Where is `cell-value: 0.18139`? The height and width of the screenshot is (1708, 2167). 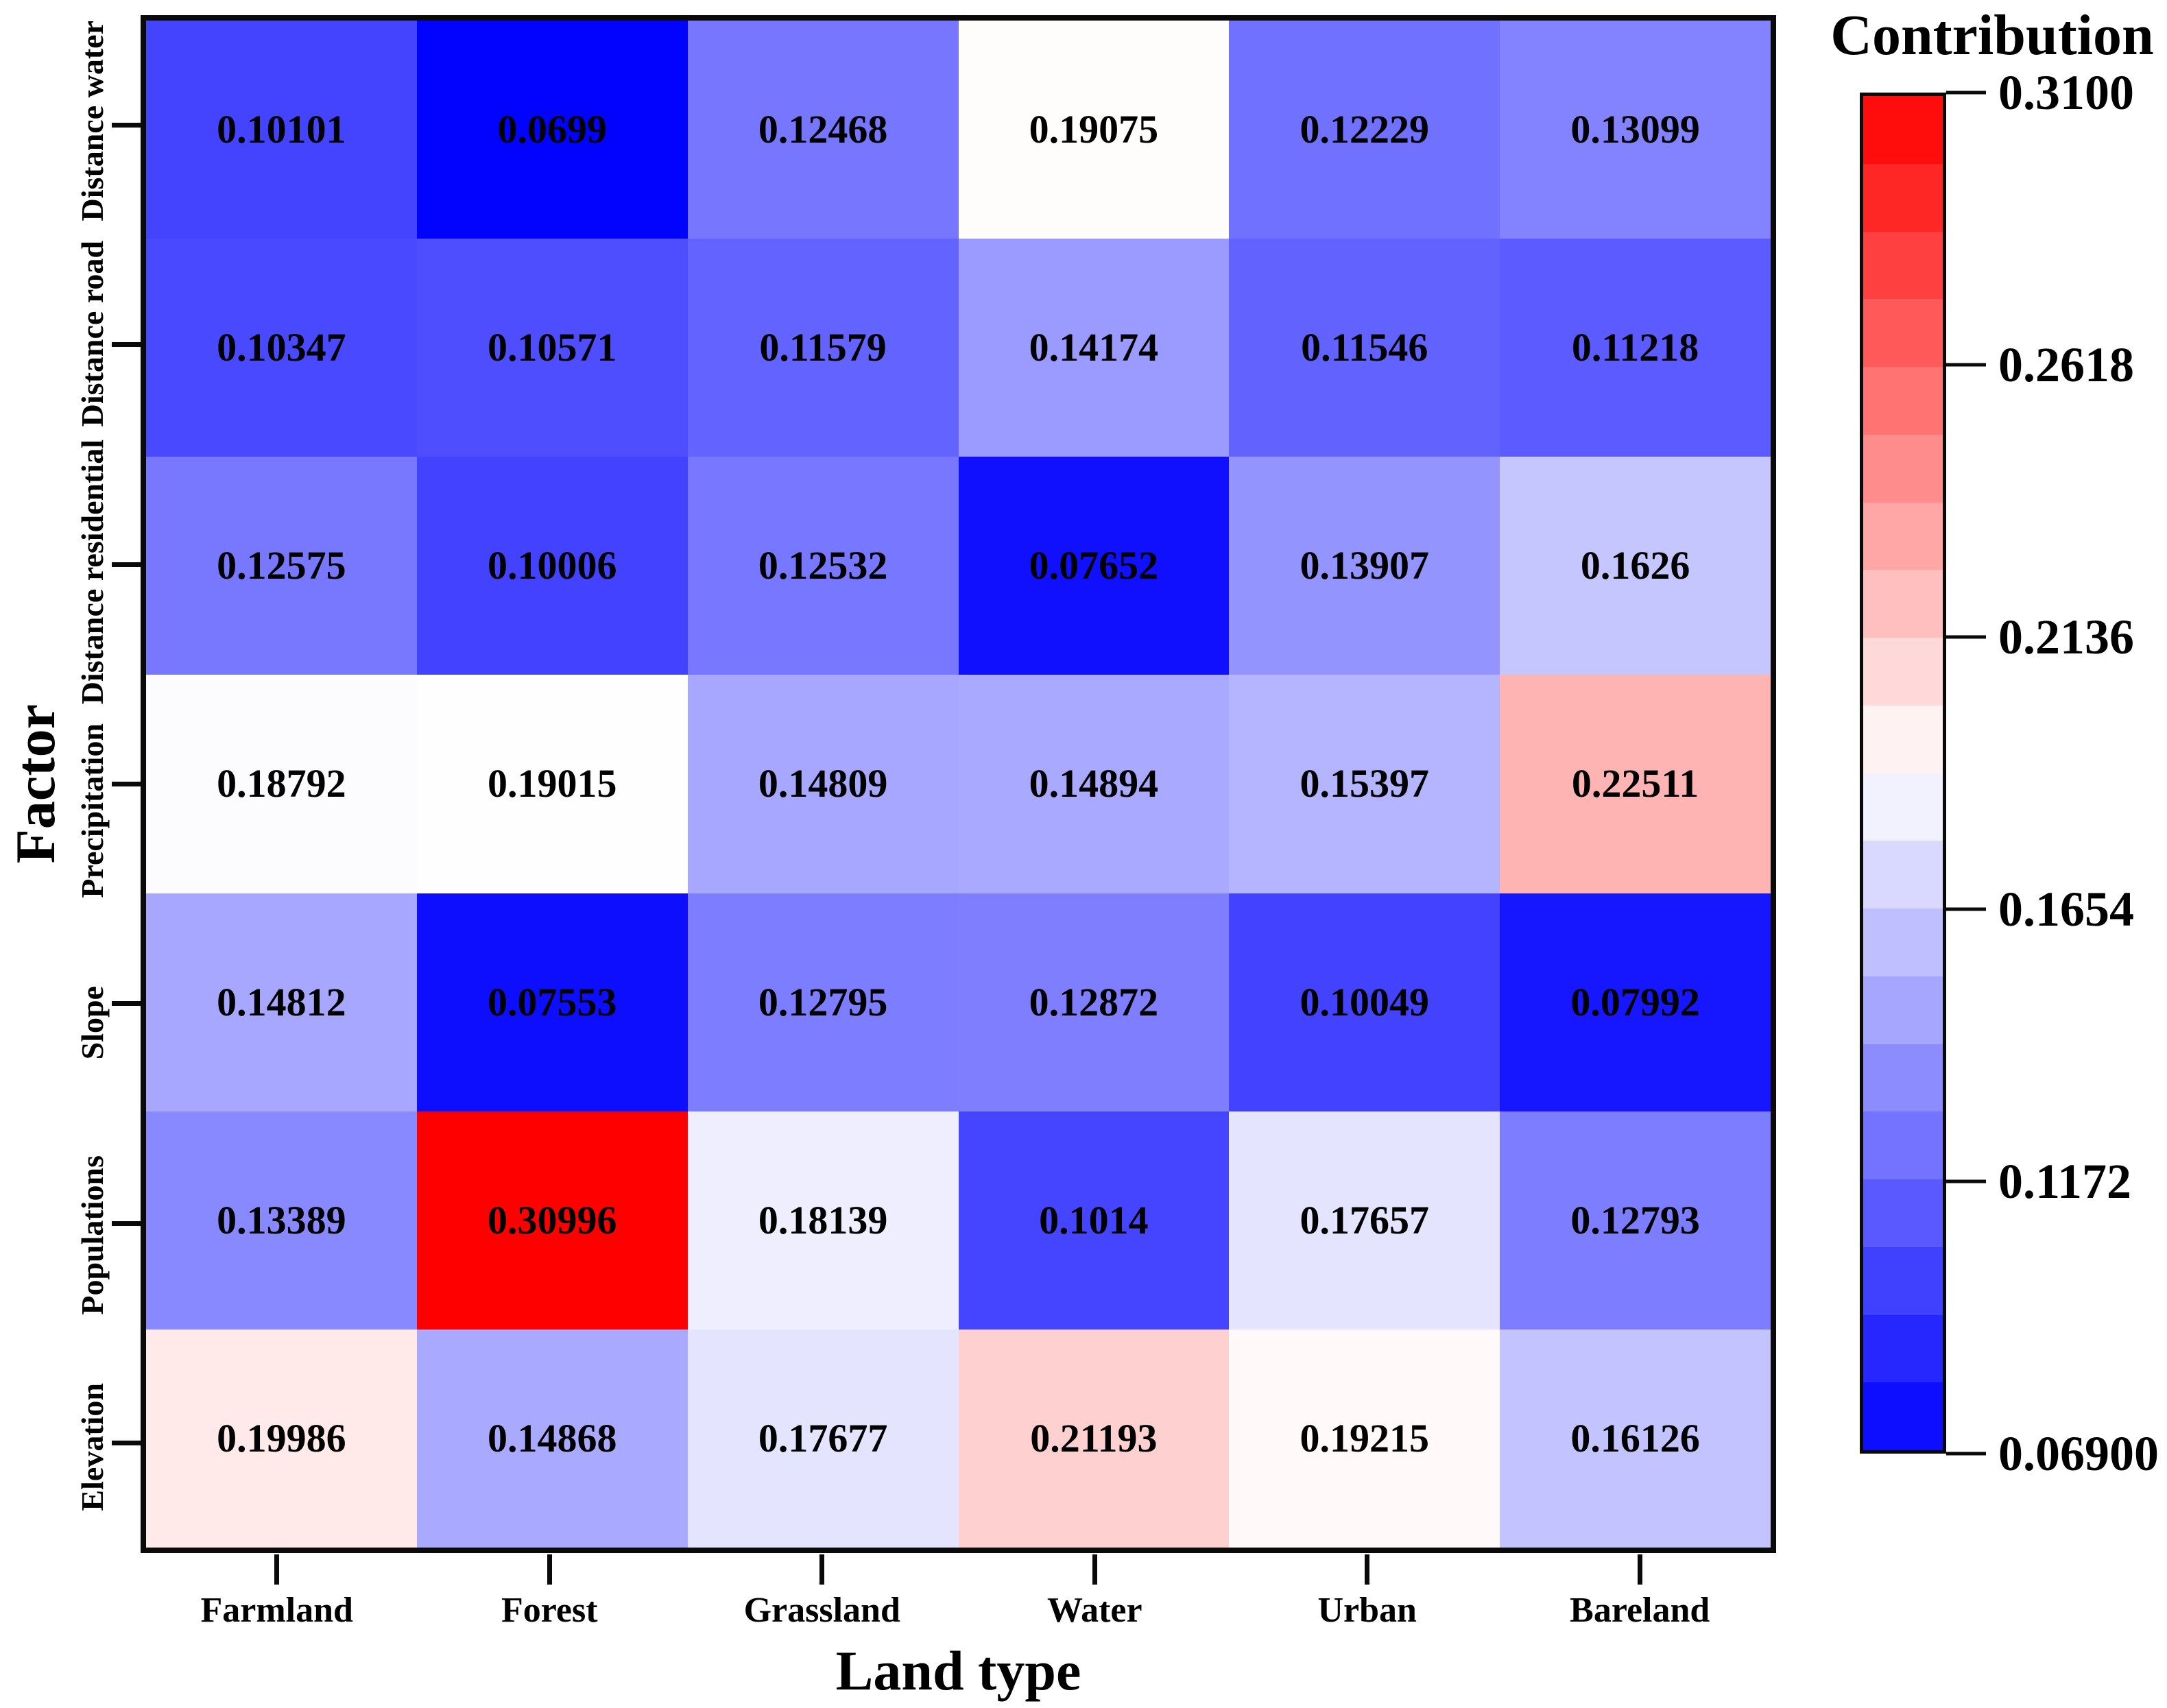 cell-value: 0.18139 is located at coordinates (823, 1219).